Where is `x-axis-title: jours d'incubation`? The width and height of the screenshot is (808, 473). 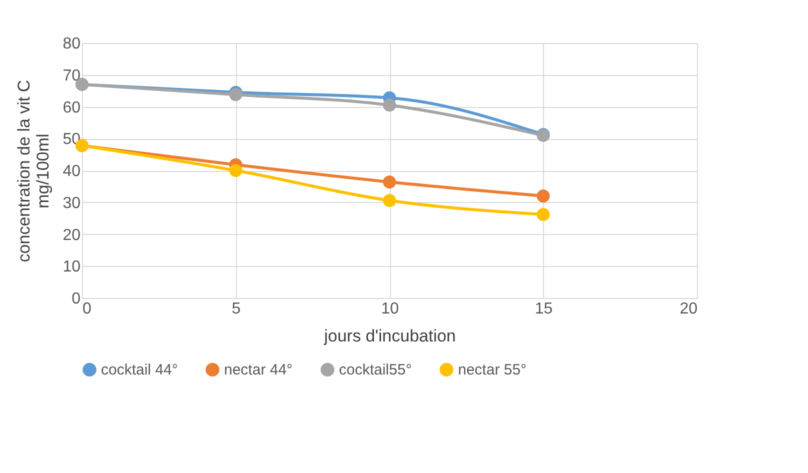
x-axis-title: jours d'incubation is located at coordinates (389, 336).